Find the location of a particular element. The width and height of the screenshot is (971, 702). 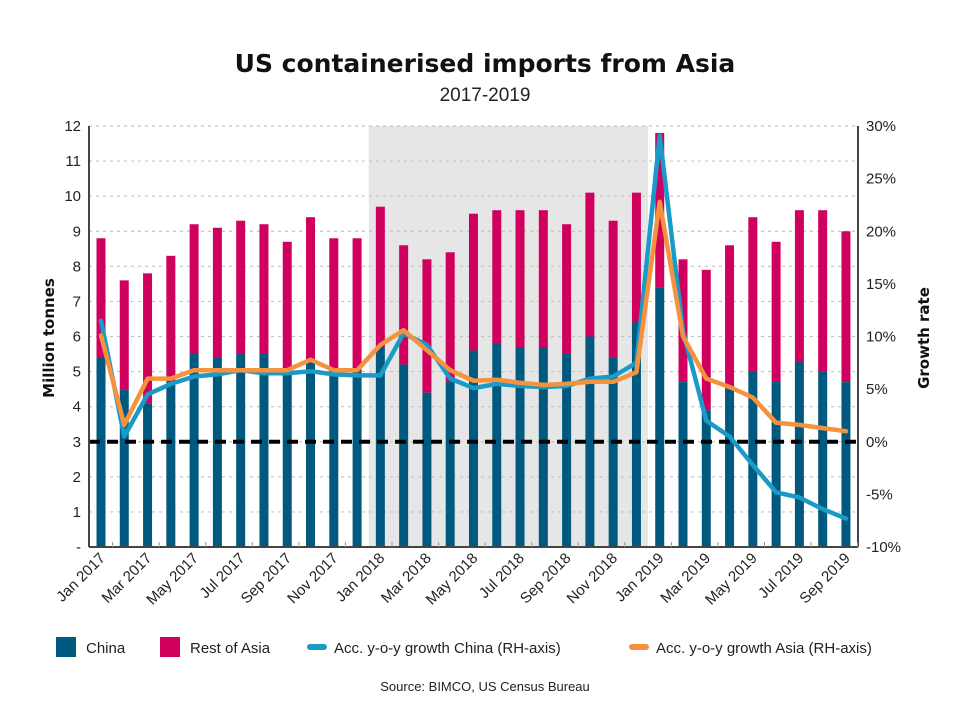

y2-axis-ticks: -10% -5% 0% 5% 10% 15% 20% 25% 30% is located at coordinates (883, 337).